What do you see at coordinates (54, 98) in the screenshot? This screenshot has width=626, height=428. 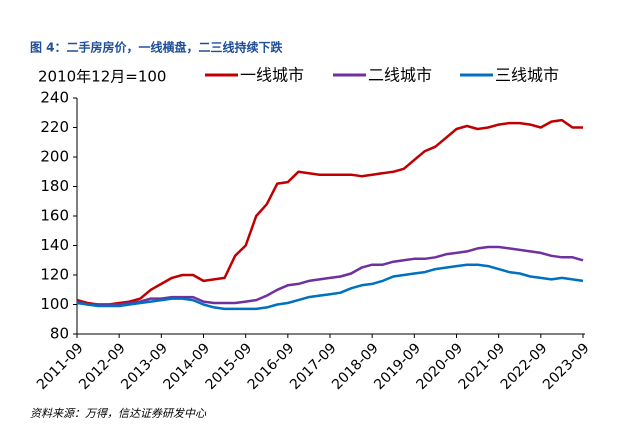 I see `y-tick-label: 240` at bounding box center [54, 98].